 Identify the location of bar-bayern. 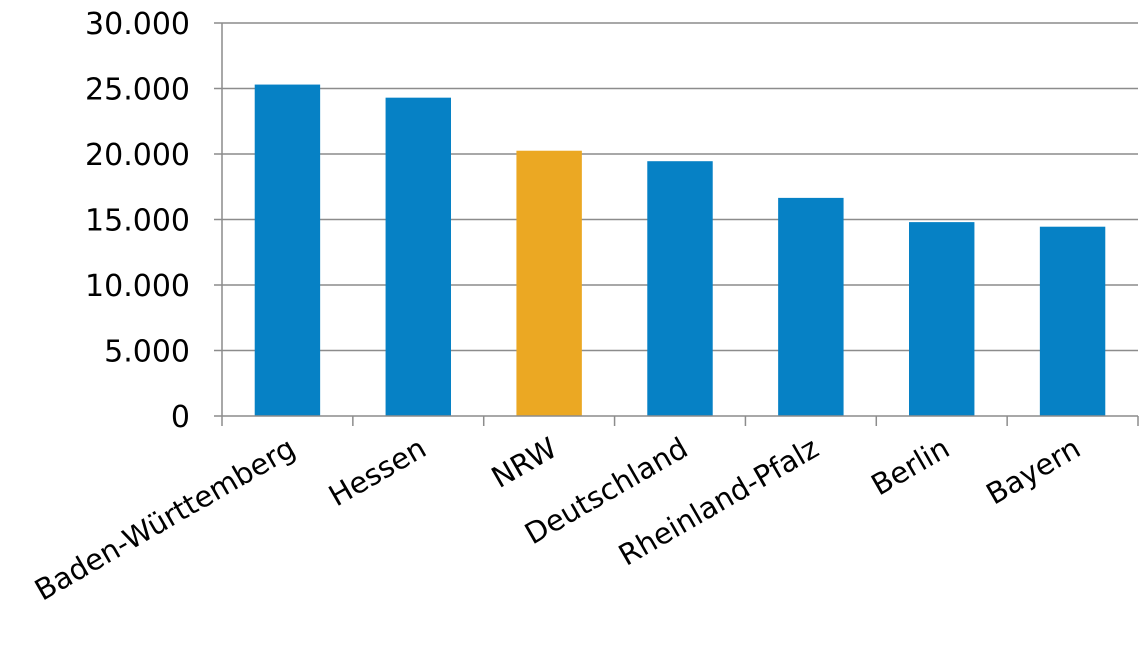
(1072, 321).